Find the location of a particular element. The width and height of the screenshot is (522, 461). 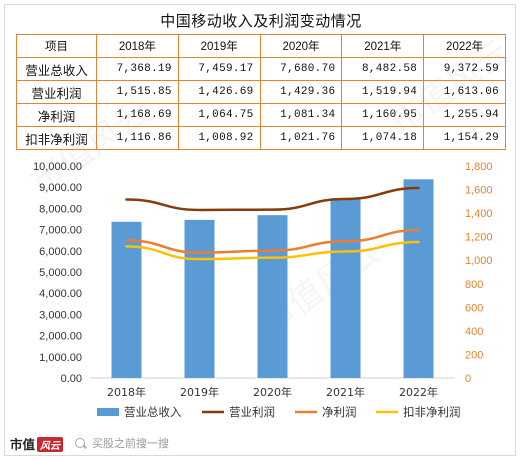

y-left-tick-label: 7,000.00 is located at coordinates (60, 231).